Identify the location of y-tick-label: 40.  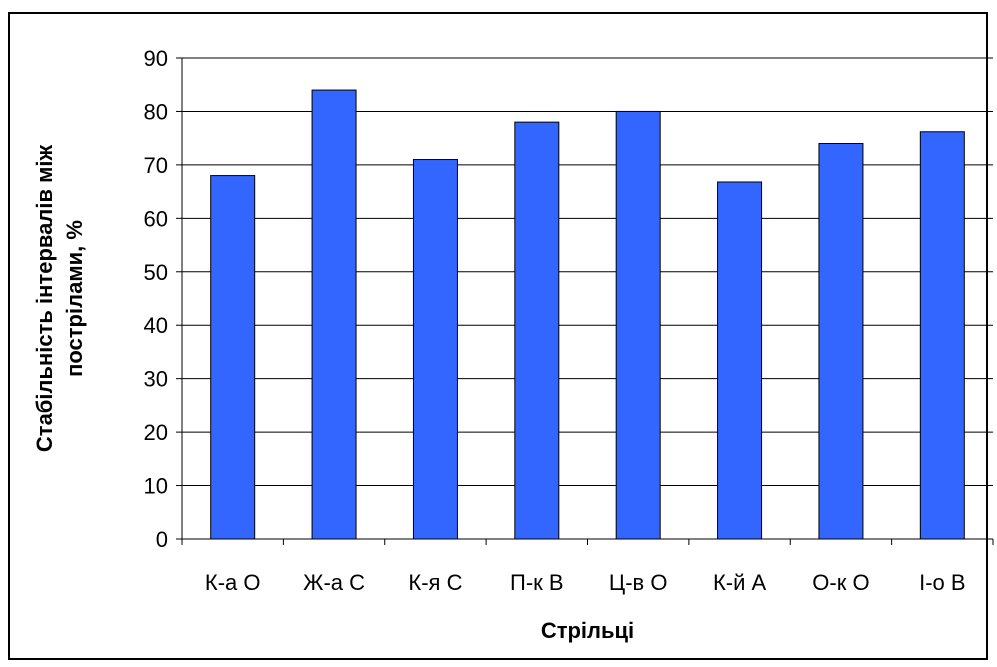
(156, 325).